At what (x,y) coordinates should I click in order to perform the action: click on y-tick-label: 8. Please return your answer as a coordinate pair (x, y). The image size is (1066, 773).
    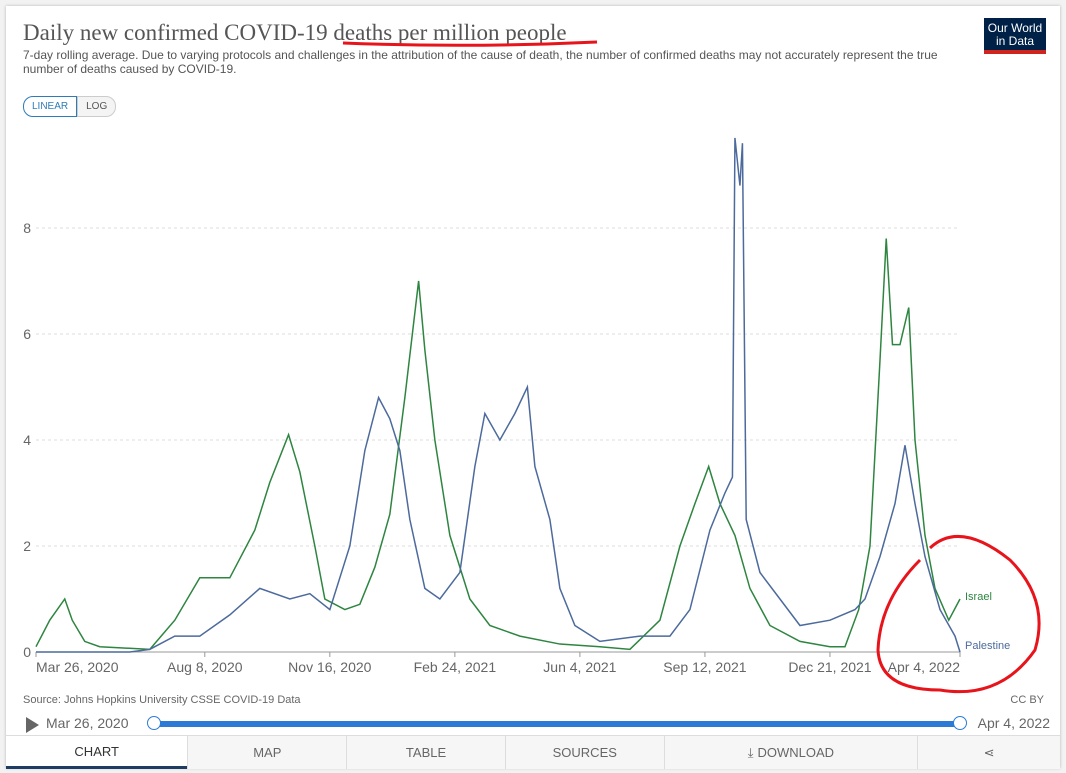
    Looking at the image, I should click on (27, 228).